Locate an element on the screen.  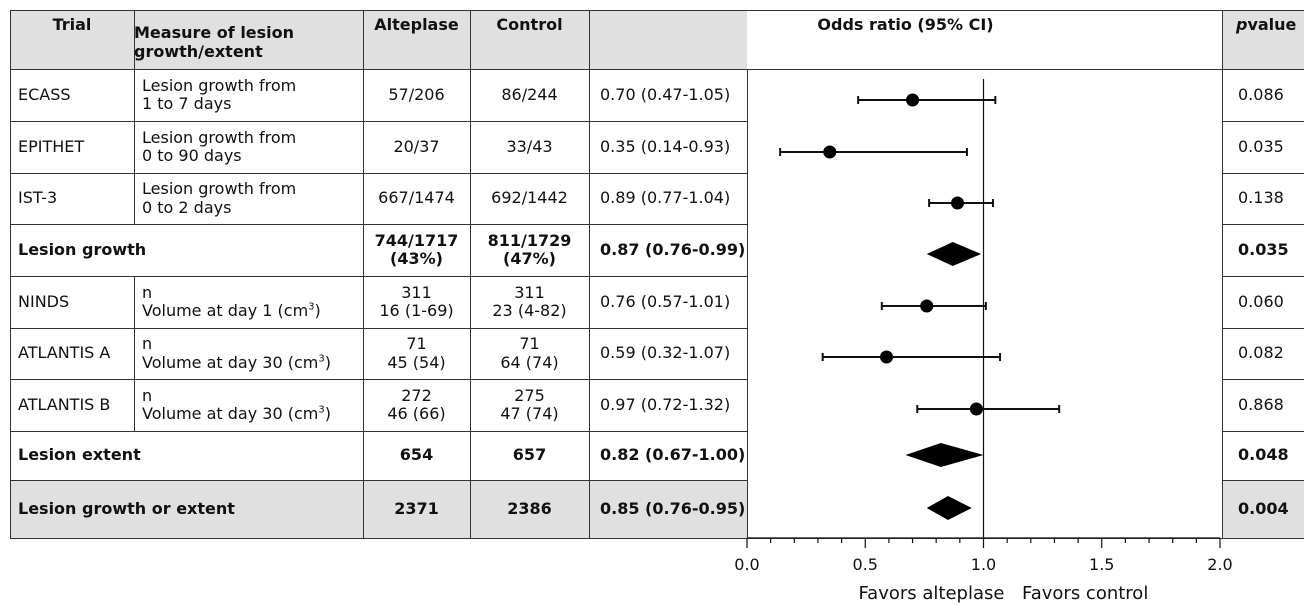
summary-alteplase-count: 744/1717 is located at coordinates (416, 240).